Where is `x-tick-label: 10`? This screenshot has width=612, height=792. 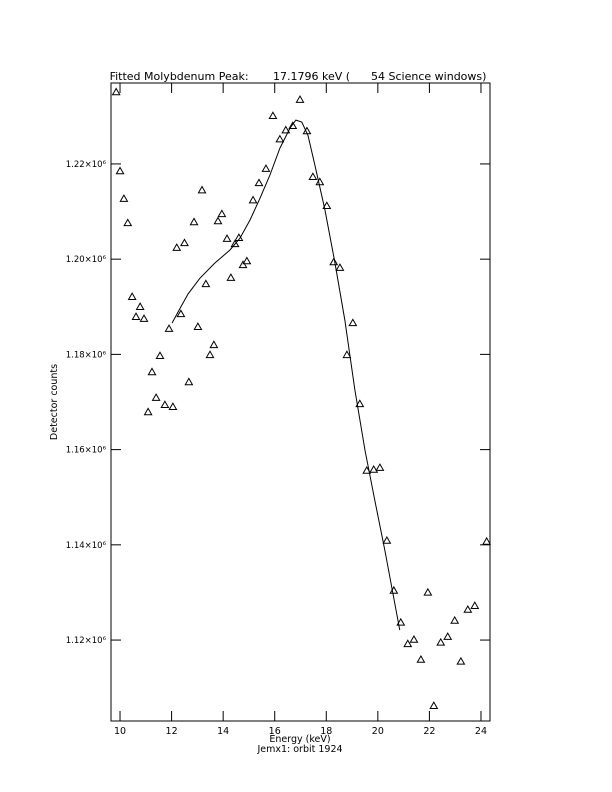 x-tick-label: 10 is located at coordinates (120, 731).